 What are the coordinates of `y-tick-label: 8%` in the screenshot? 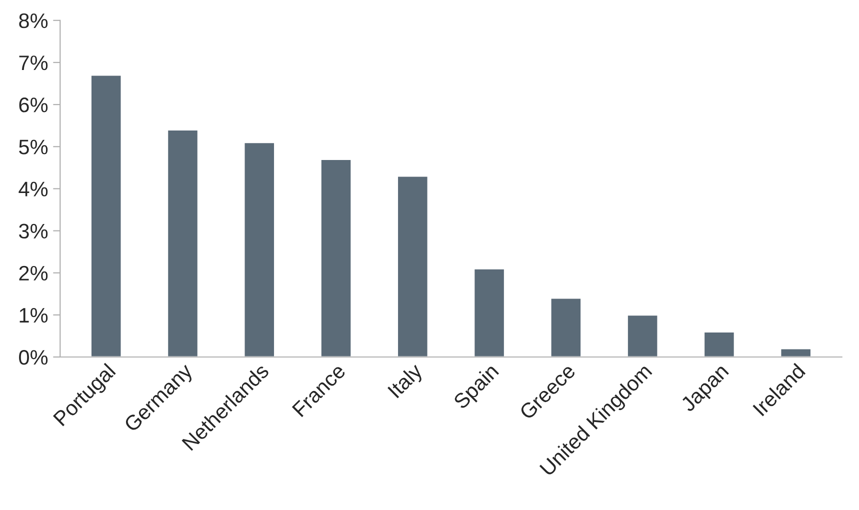 It's located at (33, 20).